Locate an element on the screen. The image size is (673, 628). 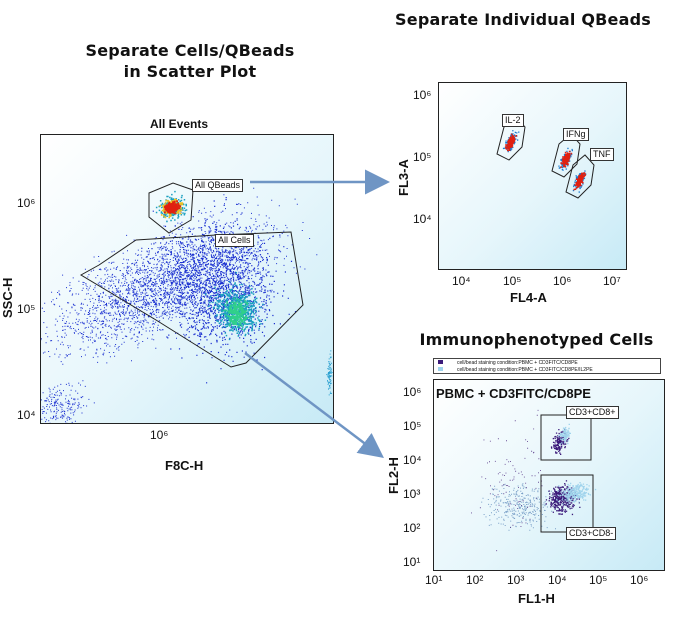
y-axis-label: FL3-A is located at coordinates (403, 177).